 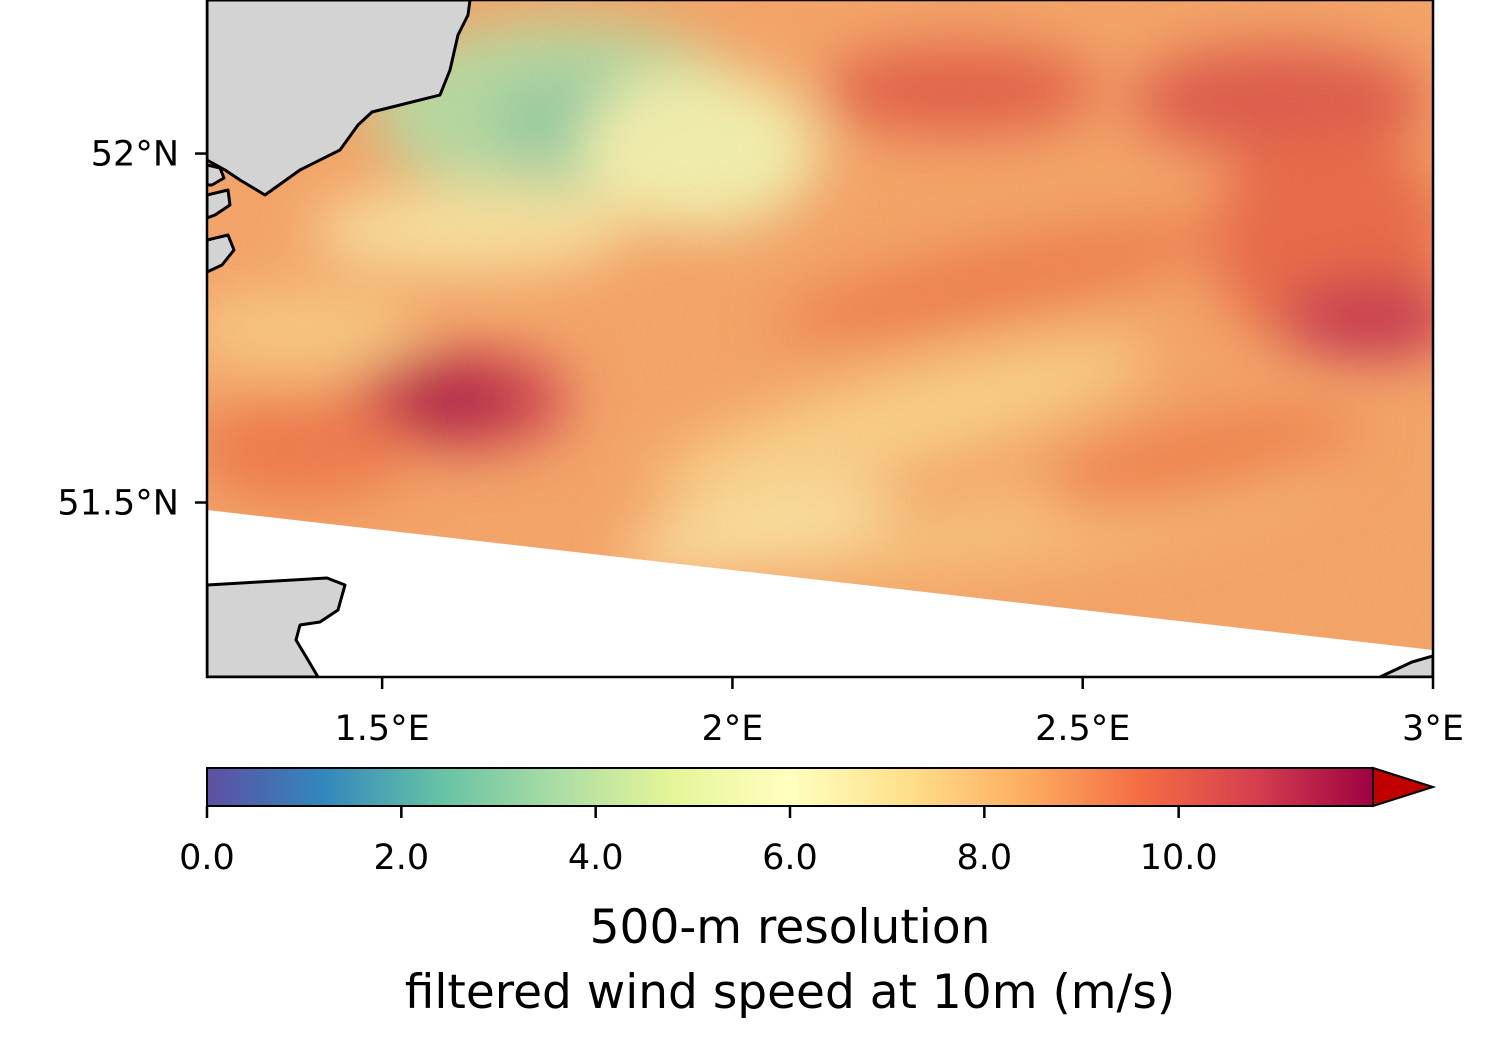 What do you see at coordinates (732, 729) in the screenshot?
I see `lon-tick-label: 2°E` at bounding box center [732, 729].